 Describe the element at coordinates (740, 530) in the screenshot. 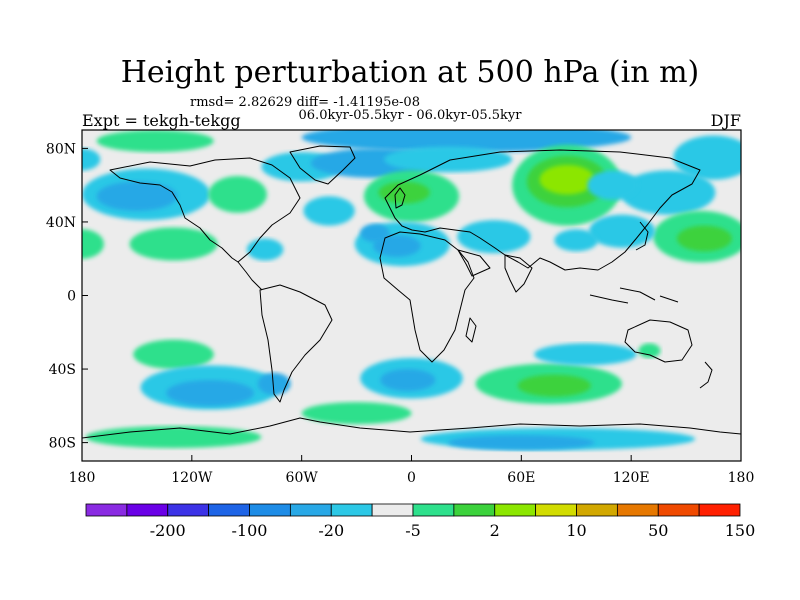

I see `colorbar-label-7: 150` at that location.